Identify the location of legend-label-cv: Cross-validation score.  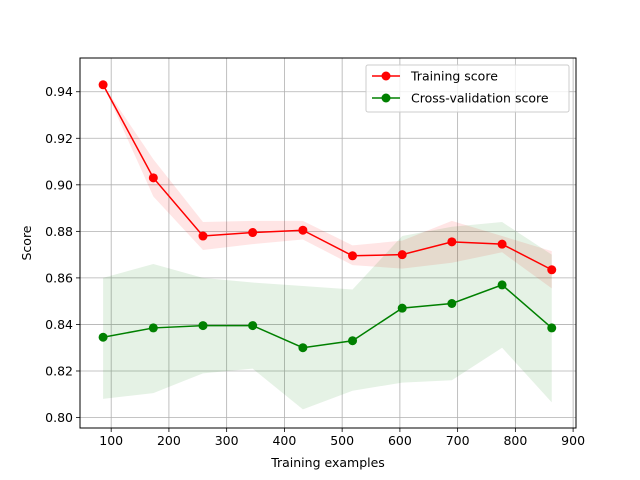
(480, 98).